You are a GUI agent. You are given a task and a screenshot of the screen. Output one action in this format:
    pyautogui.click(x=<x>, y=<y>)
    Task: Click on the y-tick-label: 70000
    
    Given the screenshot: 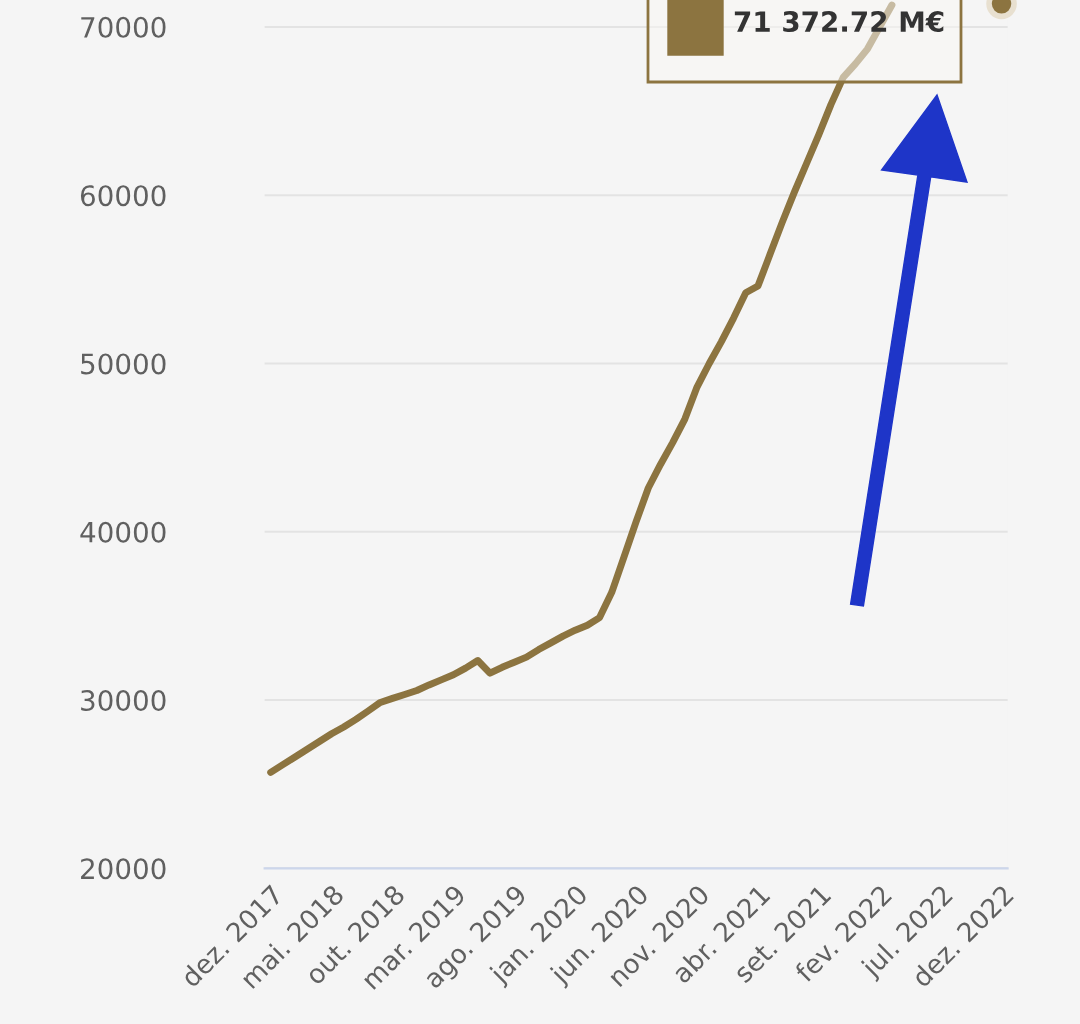 What is the action you would take?
    pyautogui.click(x=123, y=27)
    